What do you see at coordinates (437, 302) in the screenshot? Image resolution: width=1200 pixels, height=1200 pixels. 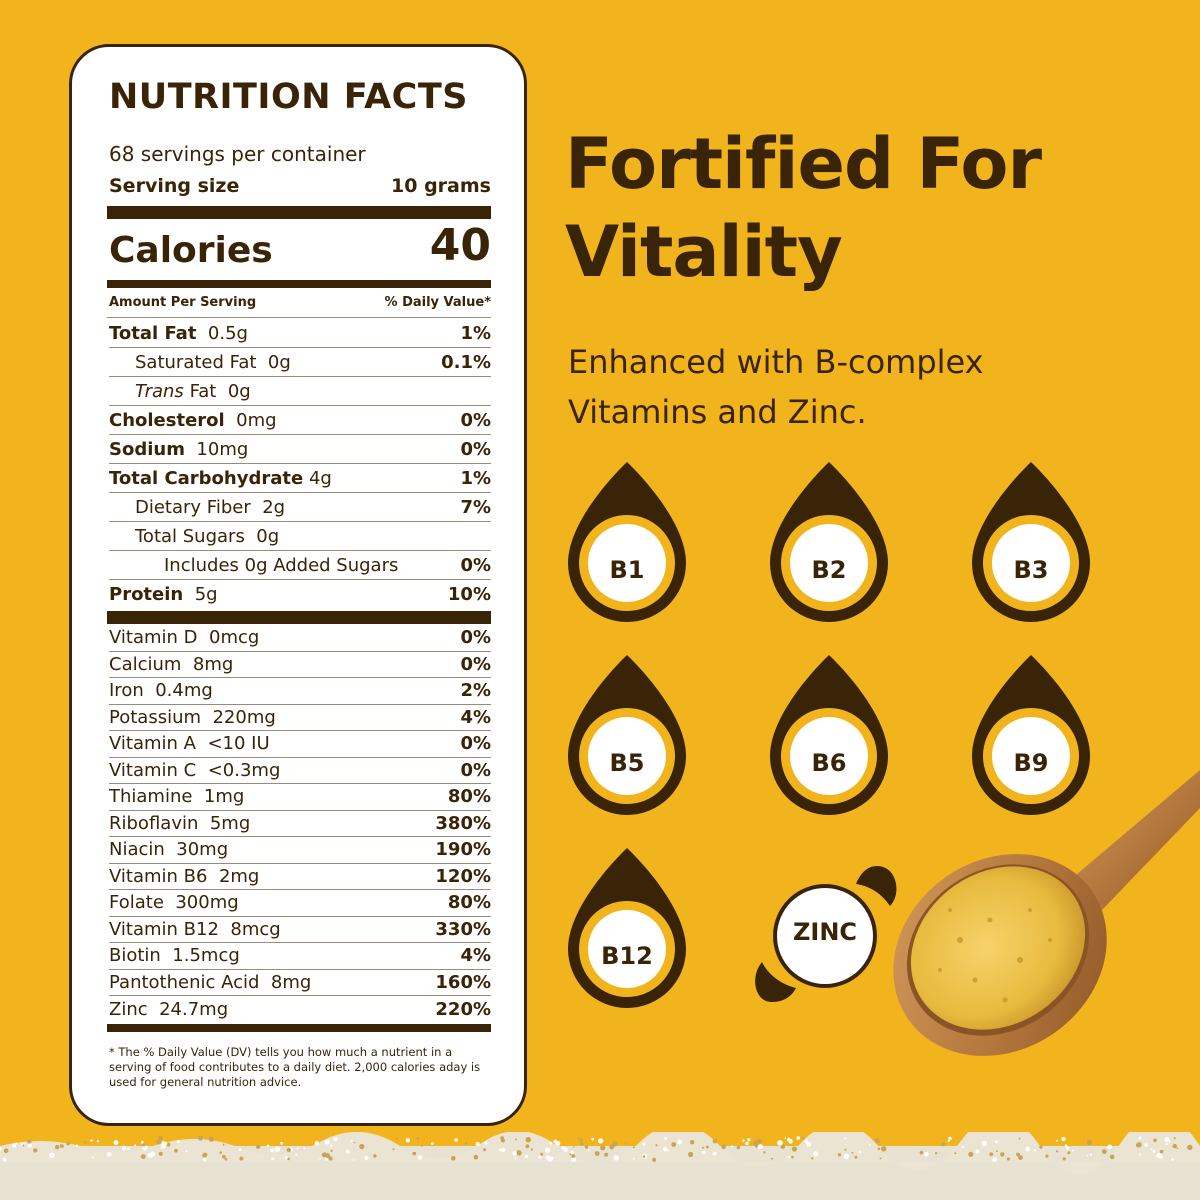 I see `daily-value-header: % Daily Value*` at bounding box center [437, 302].